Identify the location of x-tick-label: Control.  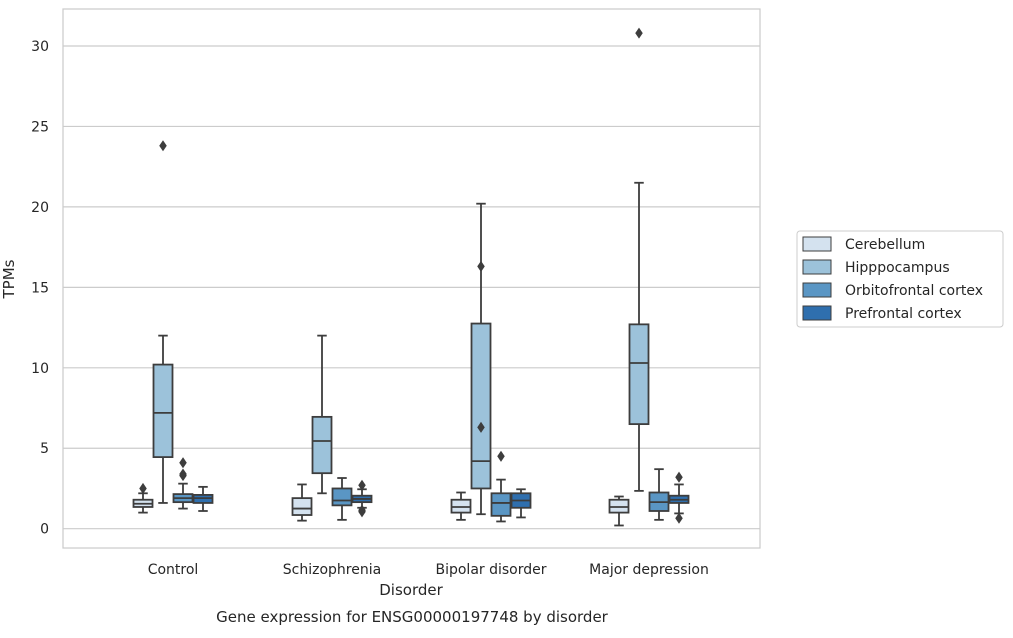
(173, 570).